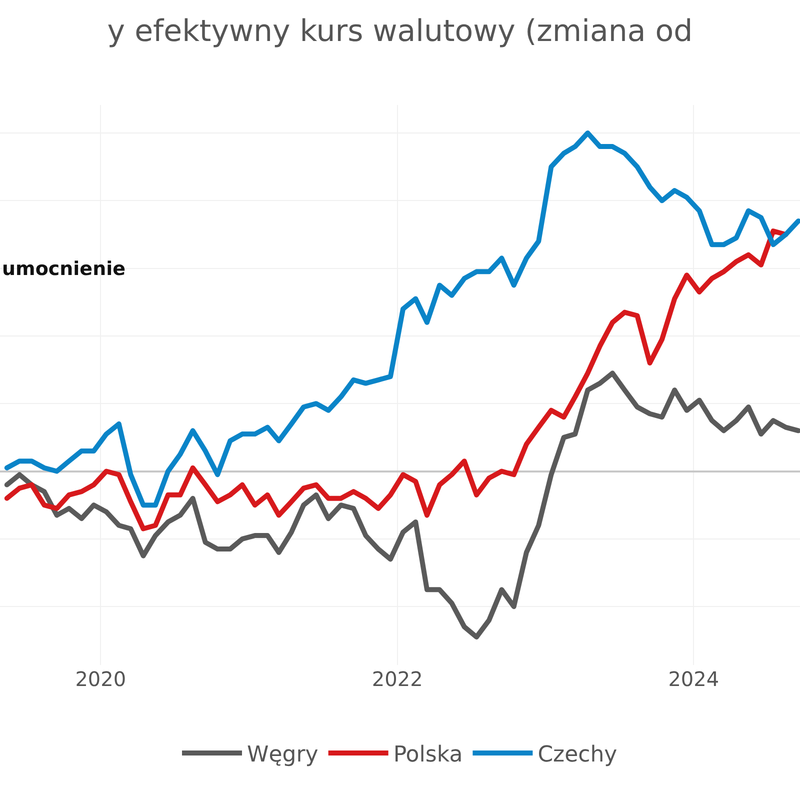 The image size is (800, 800). What do you see at coordinates (282, 755) in the screenshot?
I see `legend-label: Węgry` at bounding box center [282, 755].